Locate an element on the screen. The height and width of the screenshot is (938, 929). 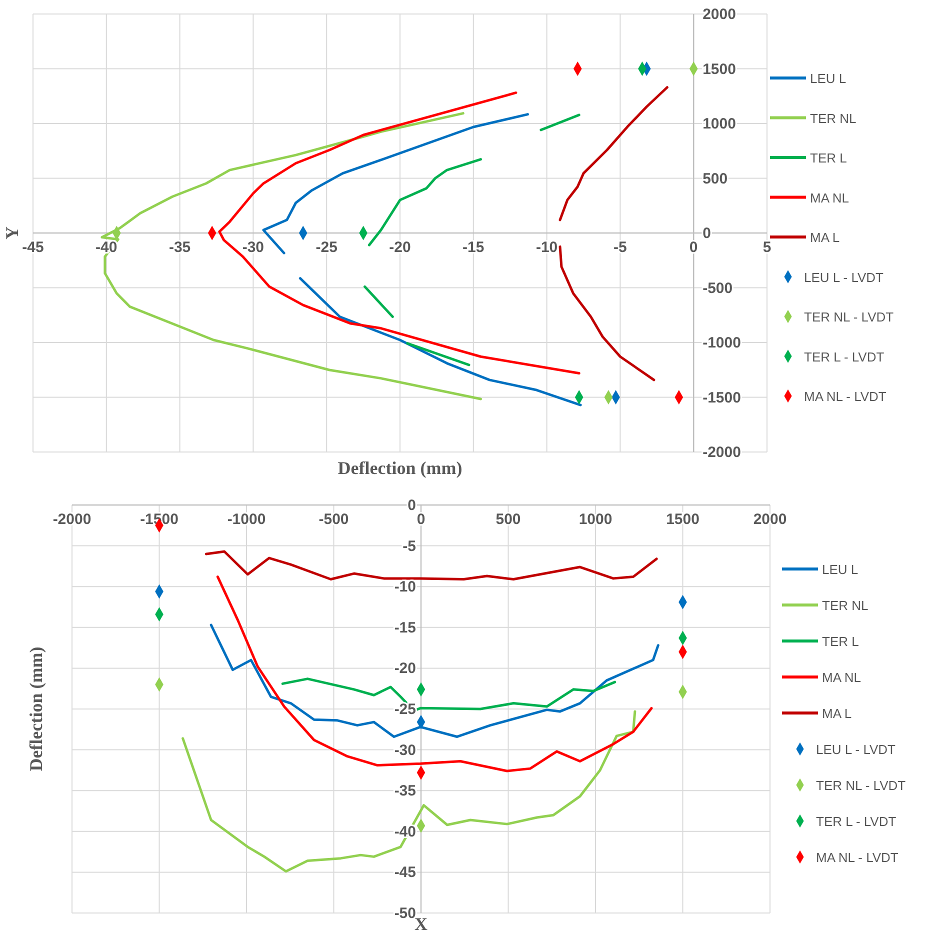
x-tick-label: 1000 is located at coordinates (595, 519).